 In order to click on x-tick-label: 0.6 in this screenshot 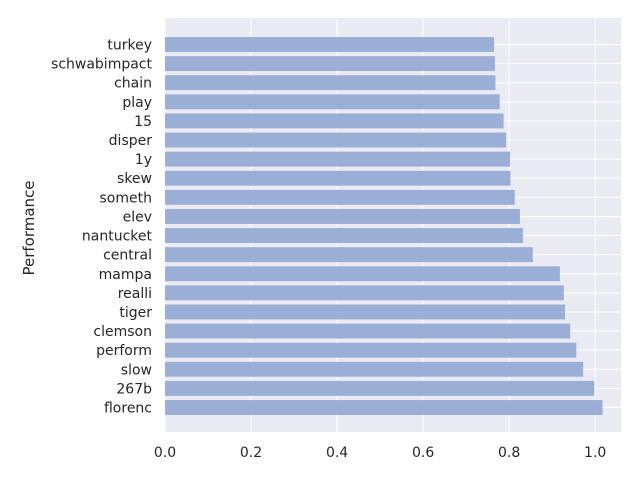, I will do `click(423, 453)`.